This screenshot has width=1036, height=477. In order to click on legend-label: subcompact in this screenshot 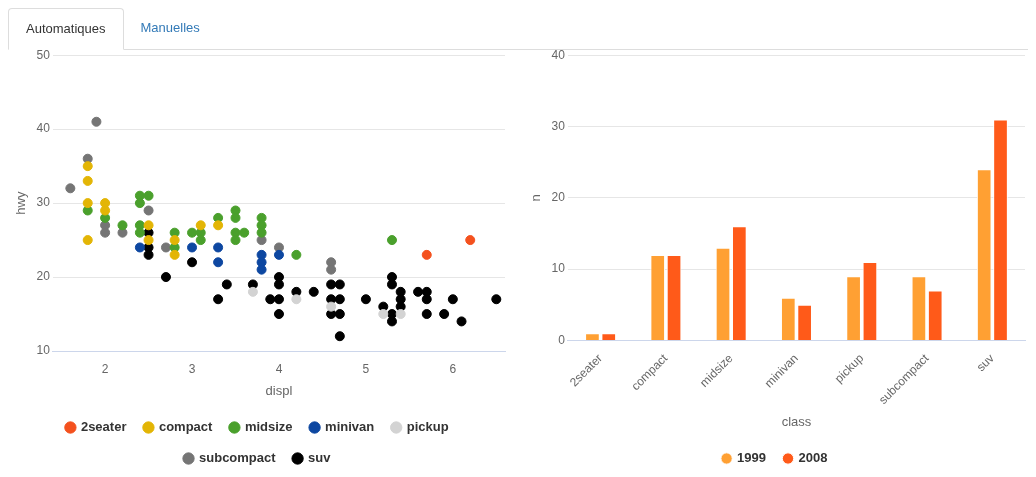, I will do `click(238, 458)`.